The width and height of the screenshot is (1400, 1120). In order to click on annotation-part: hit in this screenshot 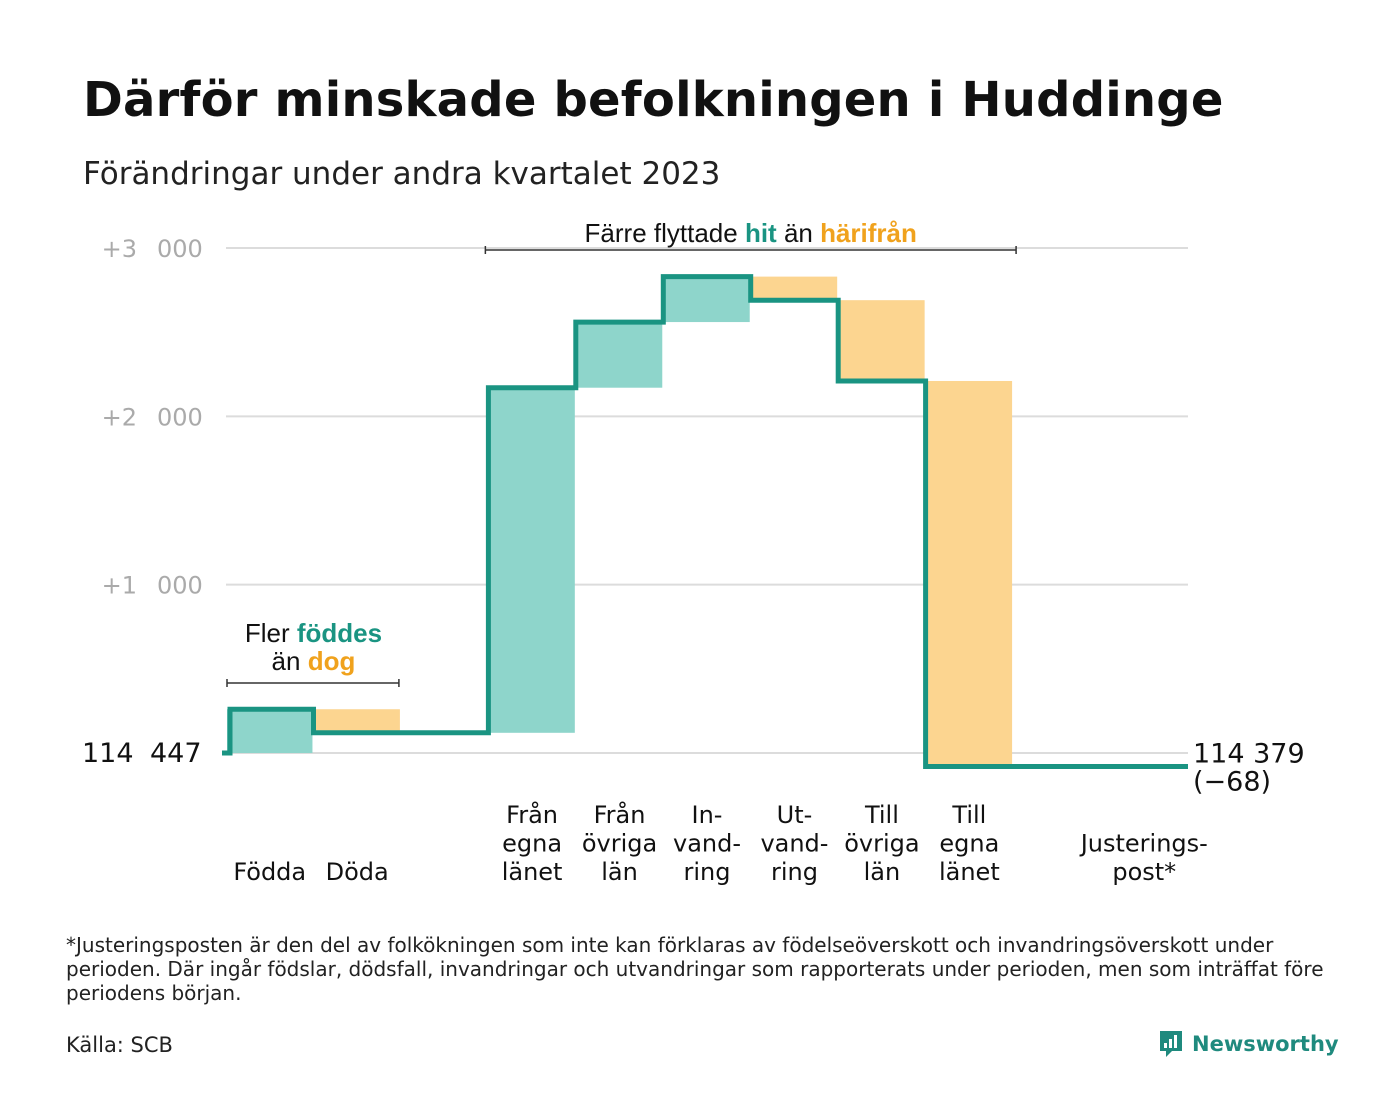, I will do `click(761, 233)`.